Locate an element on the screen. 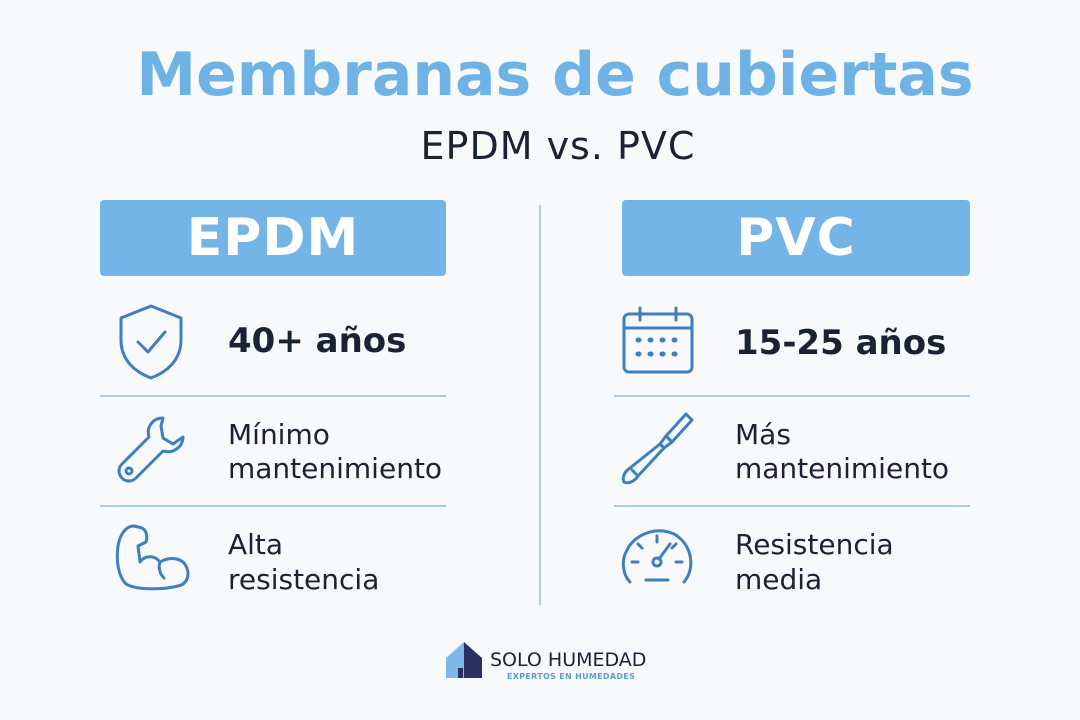  item-text: 40+ años is located at coordinates (317, 341).